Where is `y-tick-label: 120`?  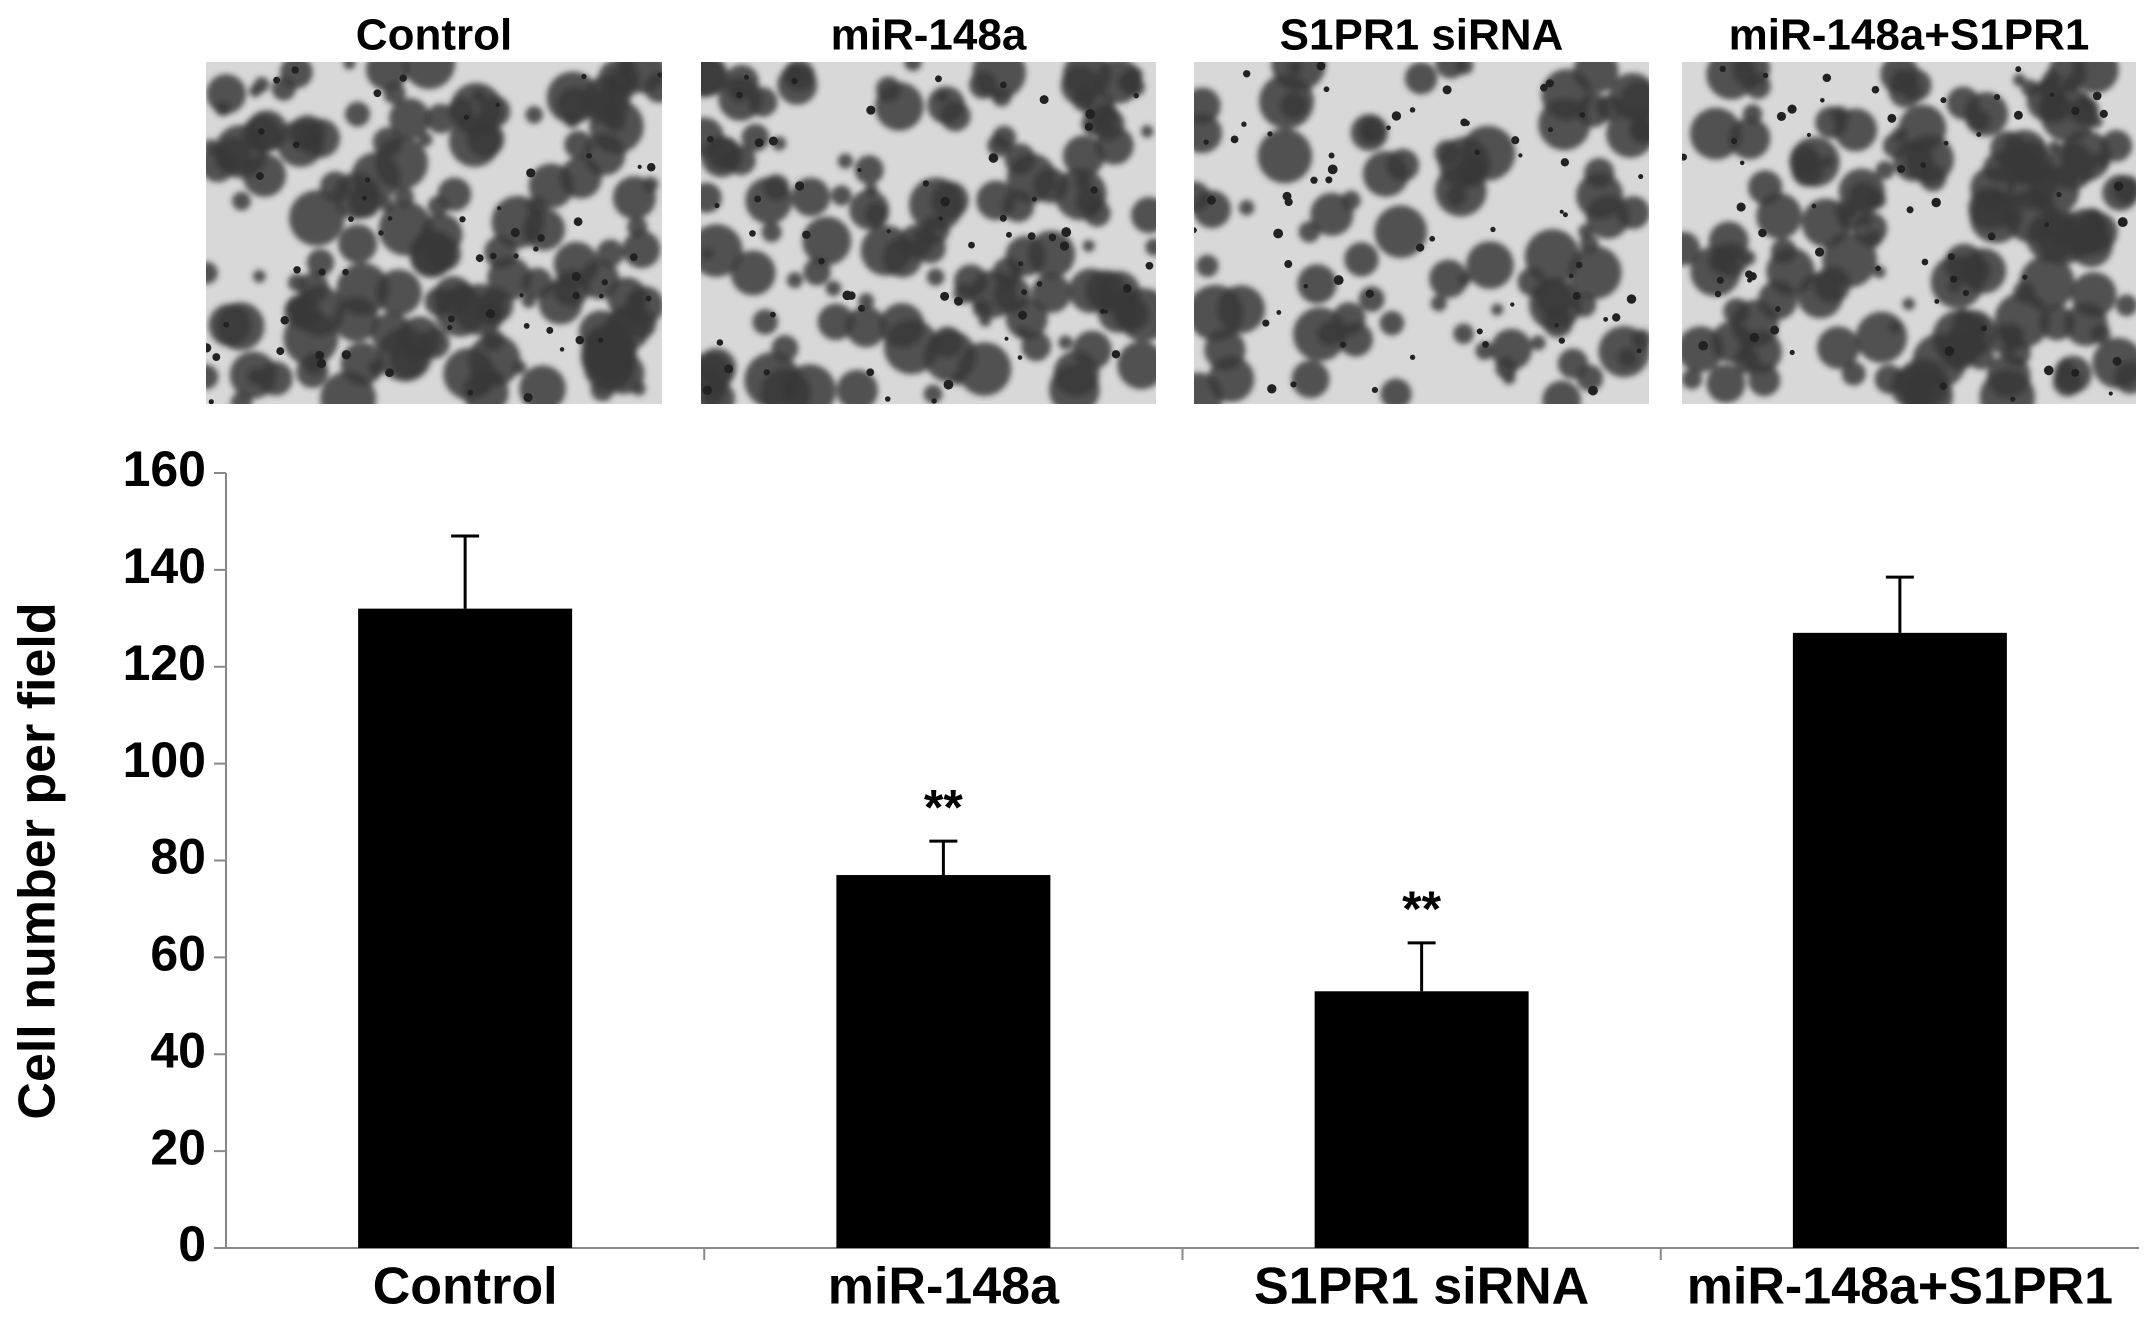
y-tick-label: 120 is located at coordinates (164, 663).